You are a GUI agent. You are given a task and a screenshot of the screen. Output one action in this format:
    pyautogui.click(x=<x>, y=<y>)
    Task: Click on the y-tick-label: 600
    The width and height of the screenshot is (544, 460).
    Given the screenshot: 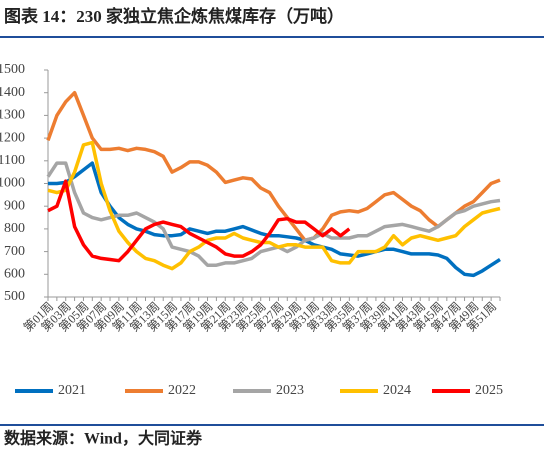 What is the action you would take?
    pyautogui.click(x=14, y=274)
    